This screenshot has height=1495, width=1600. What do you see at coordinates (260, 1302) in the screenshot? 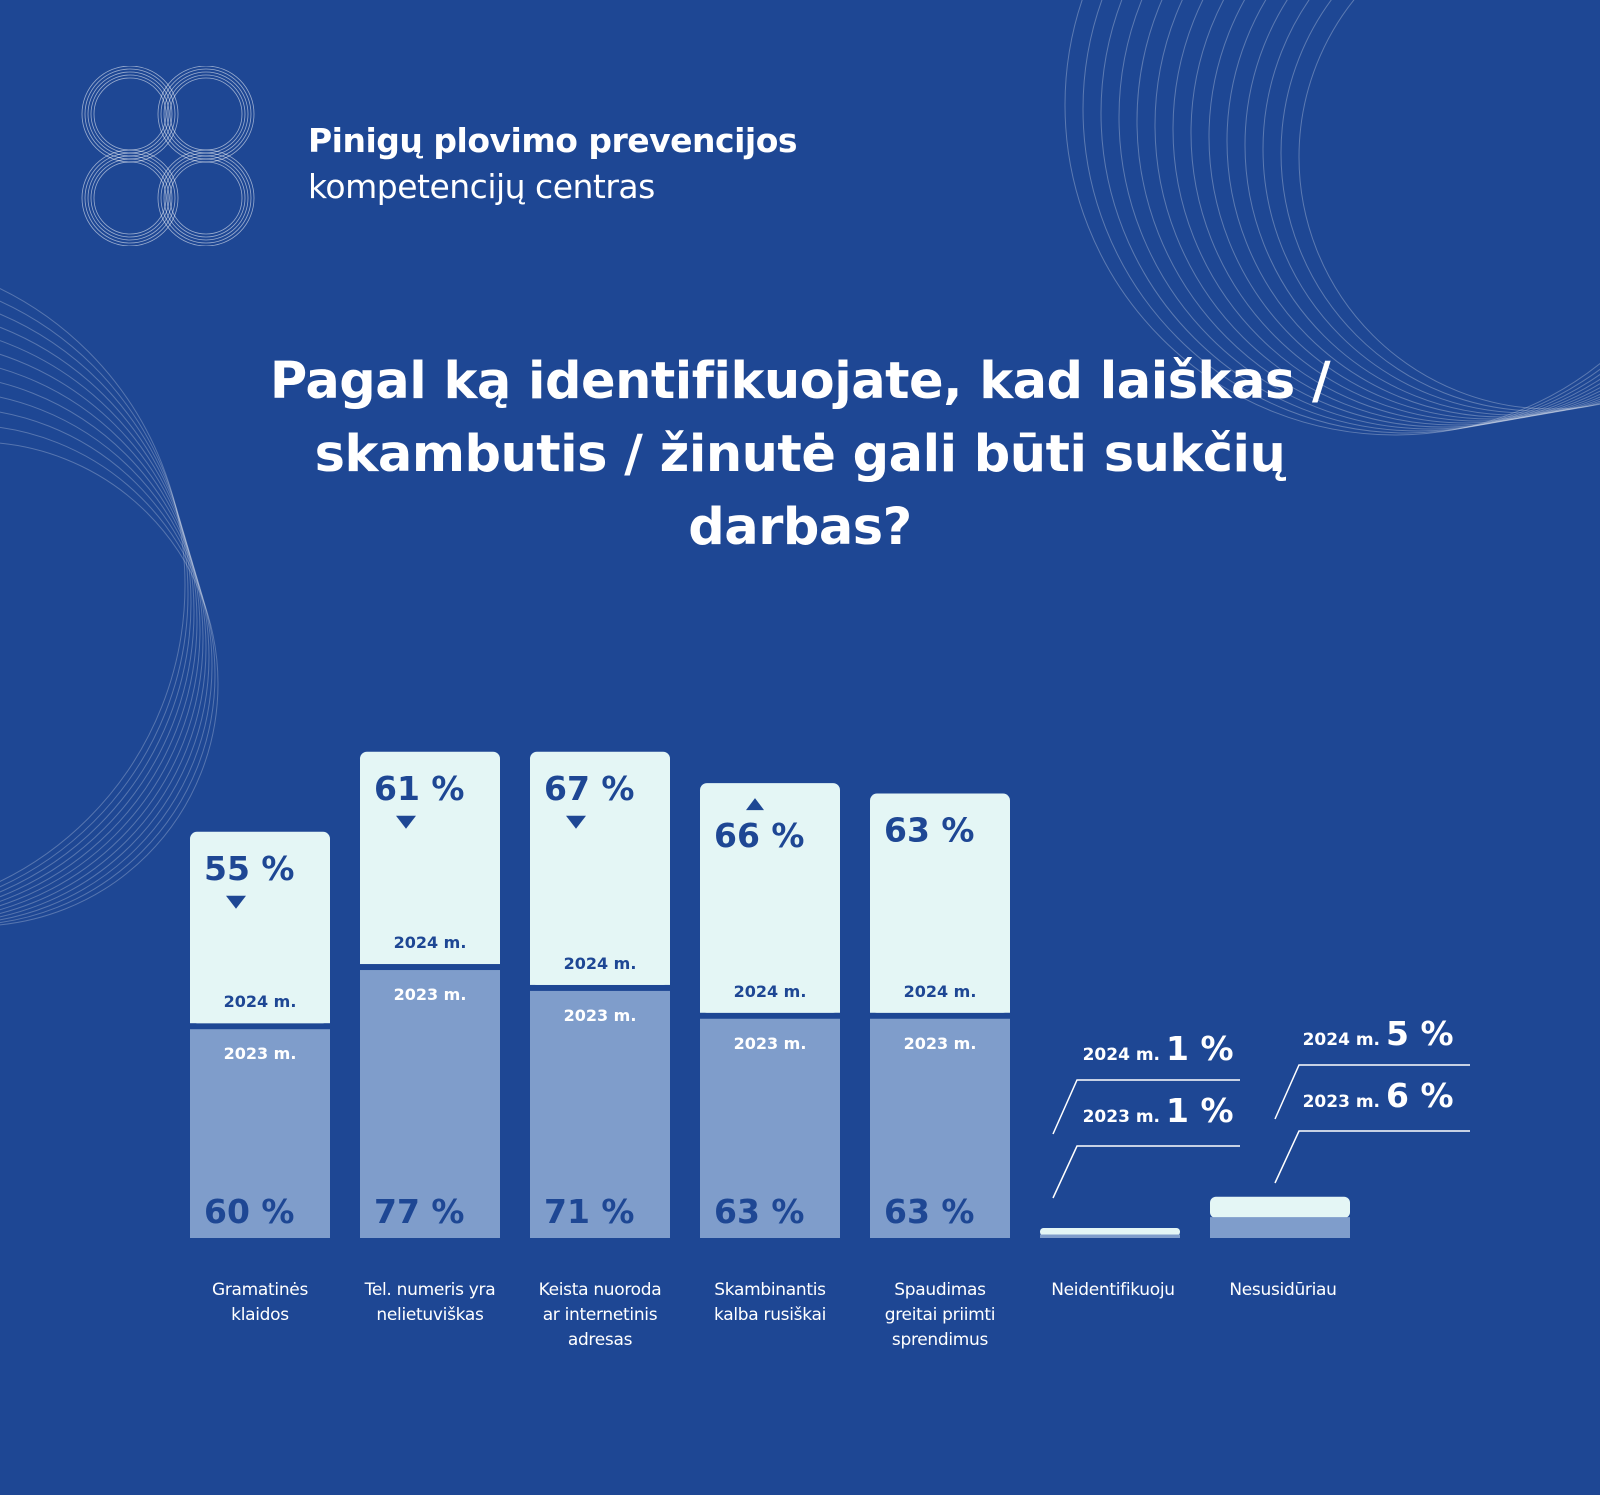
I see `category-label: Gramatinės klaidos` at bounding box center [260, 1302].